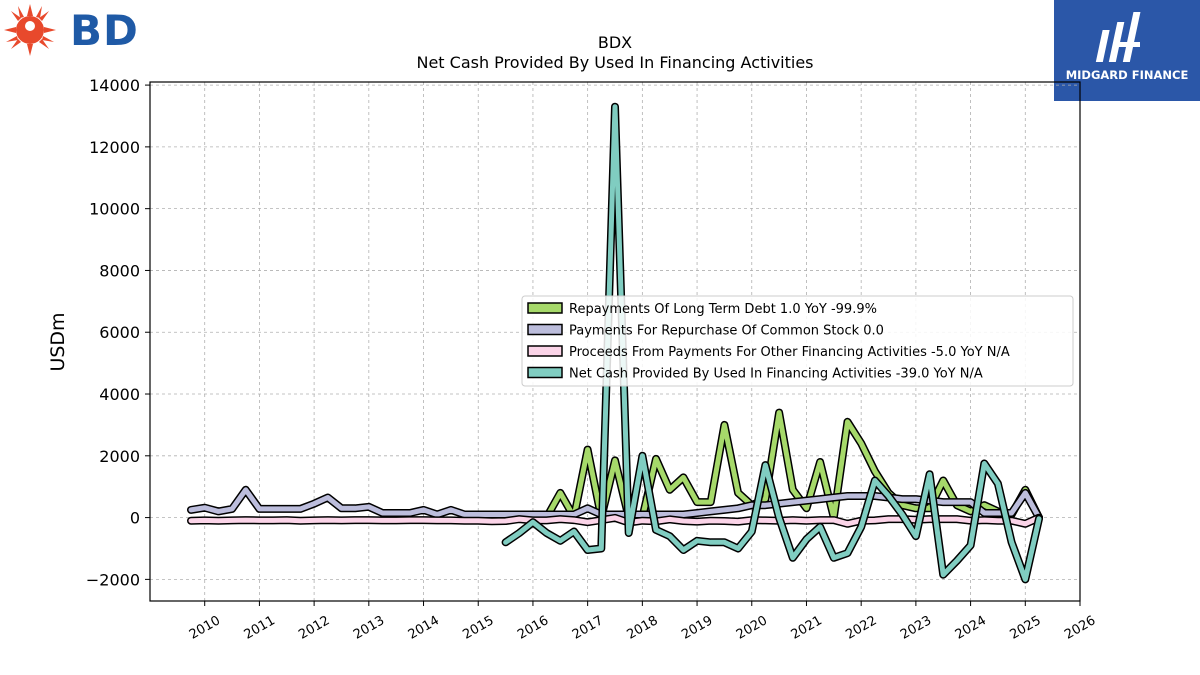  I want to click on x-tick-label: 2016, so click(533, 628).